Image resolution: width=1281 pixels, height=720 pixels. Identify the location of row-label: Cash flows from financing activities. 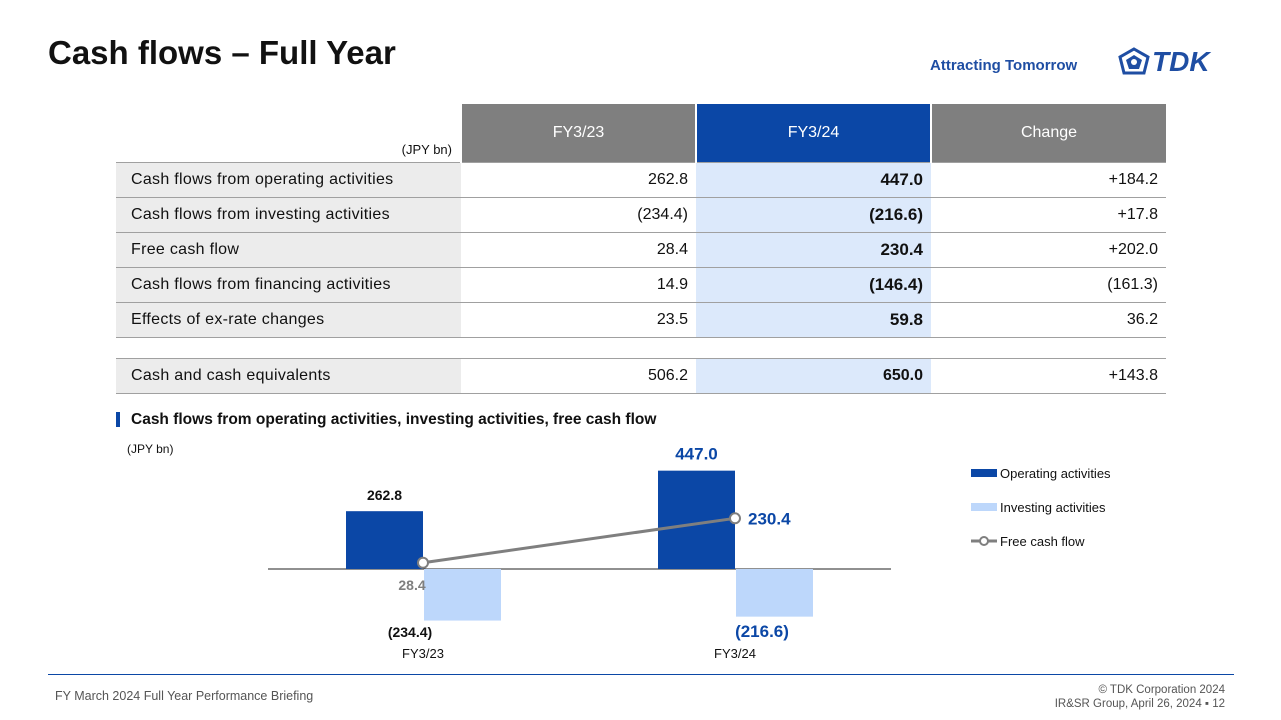
(288, 285).